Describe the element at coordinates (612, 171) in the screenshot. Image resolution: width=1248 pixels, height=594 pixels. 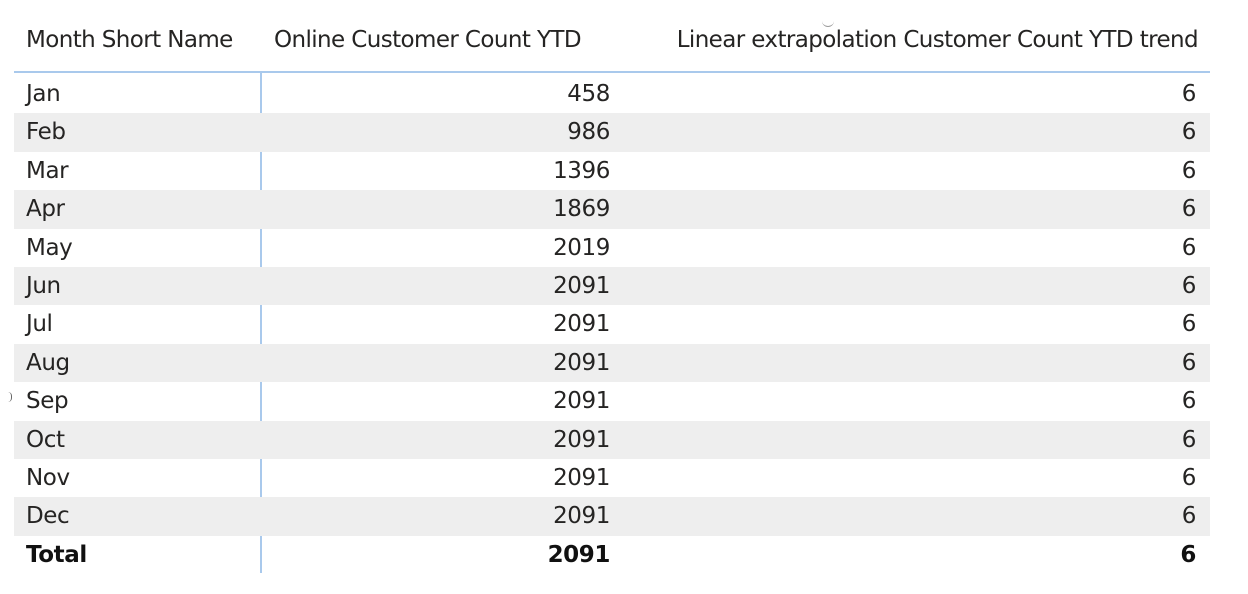
I see `table-row: Mar 1396 6` at that location.